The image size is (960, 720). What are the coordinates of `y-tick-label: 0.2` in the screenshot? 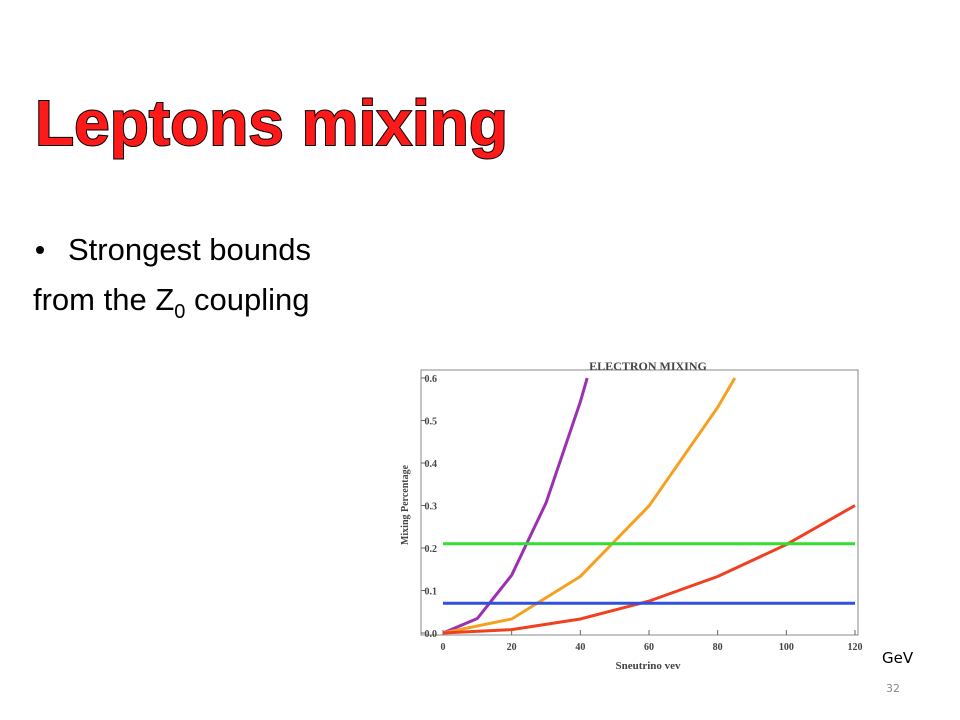 It's located at (431, 549).